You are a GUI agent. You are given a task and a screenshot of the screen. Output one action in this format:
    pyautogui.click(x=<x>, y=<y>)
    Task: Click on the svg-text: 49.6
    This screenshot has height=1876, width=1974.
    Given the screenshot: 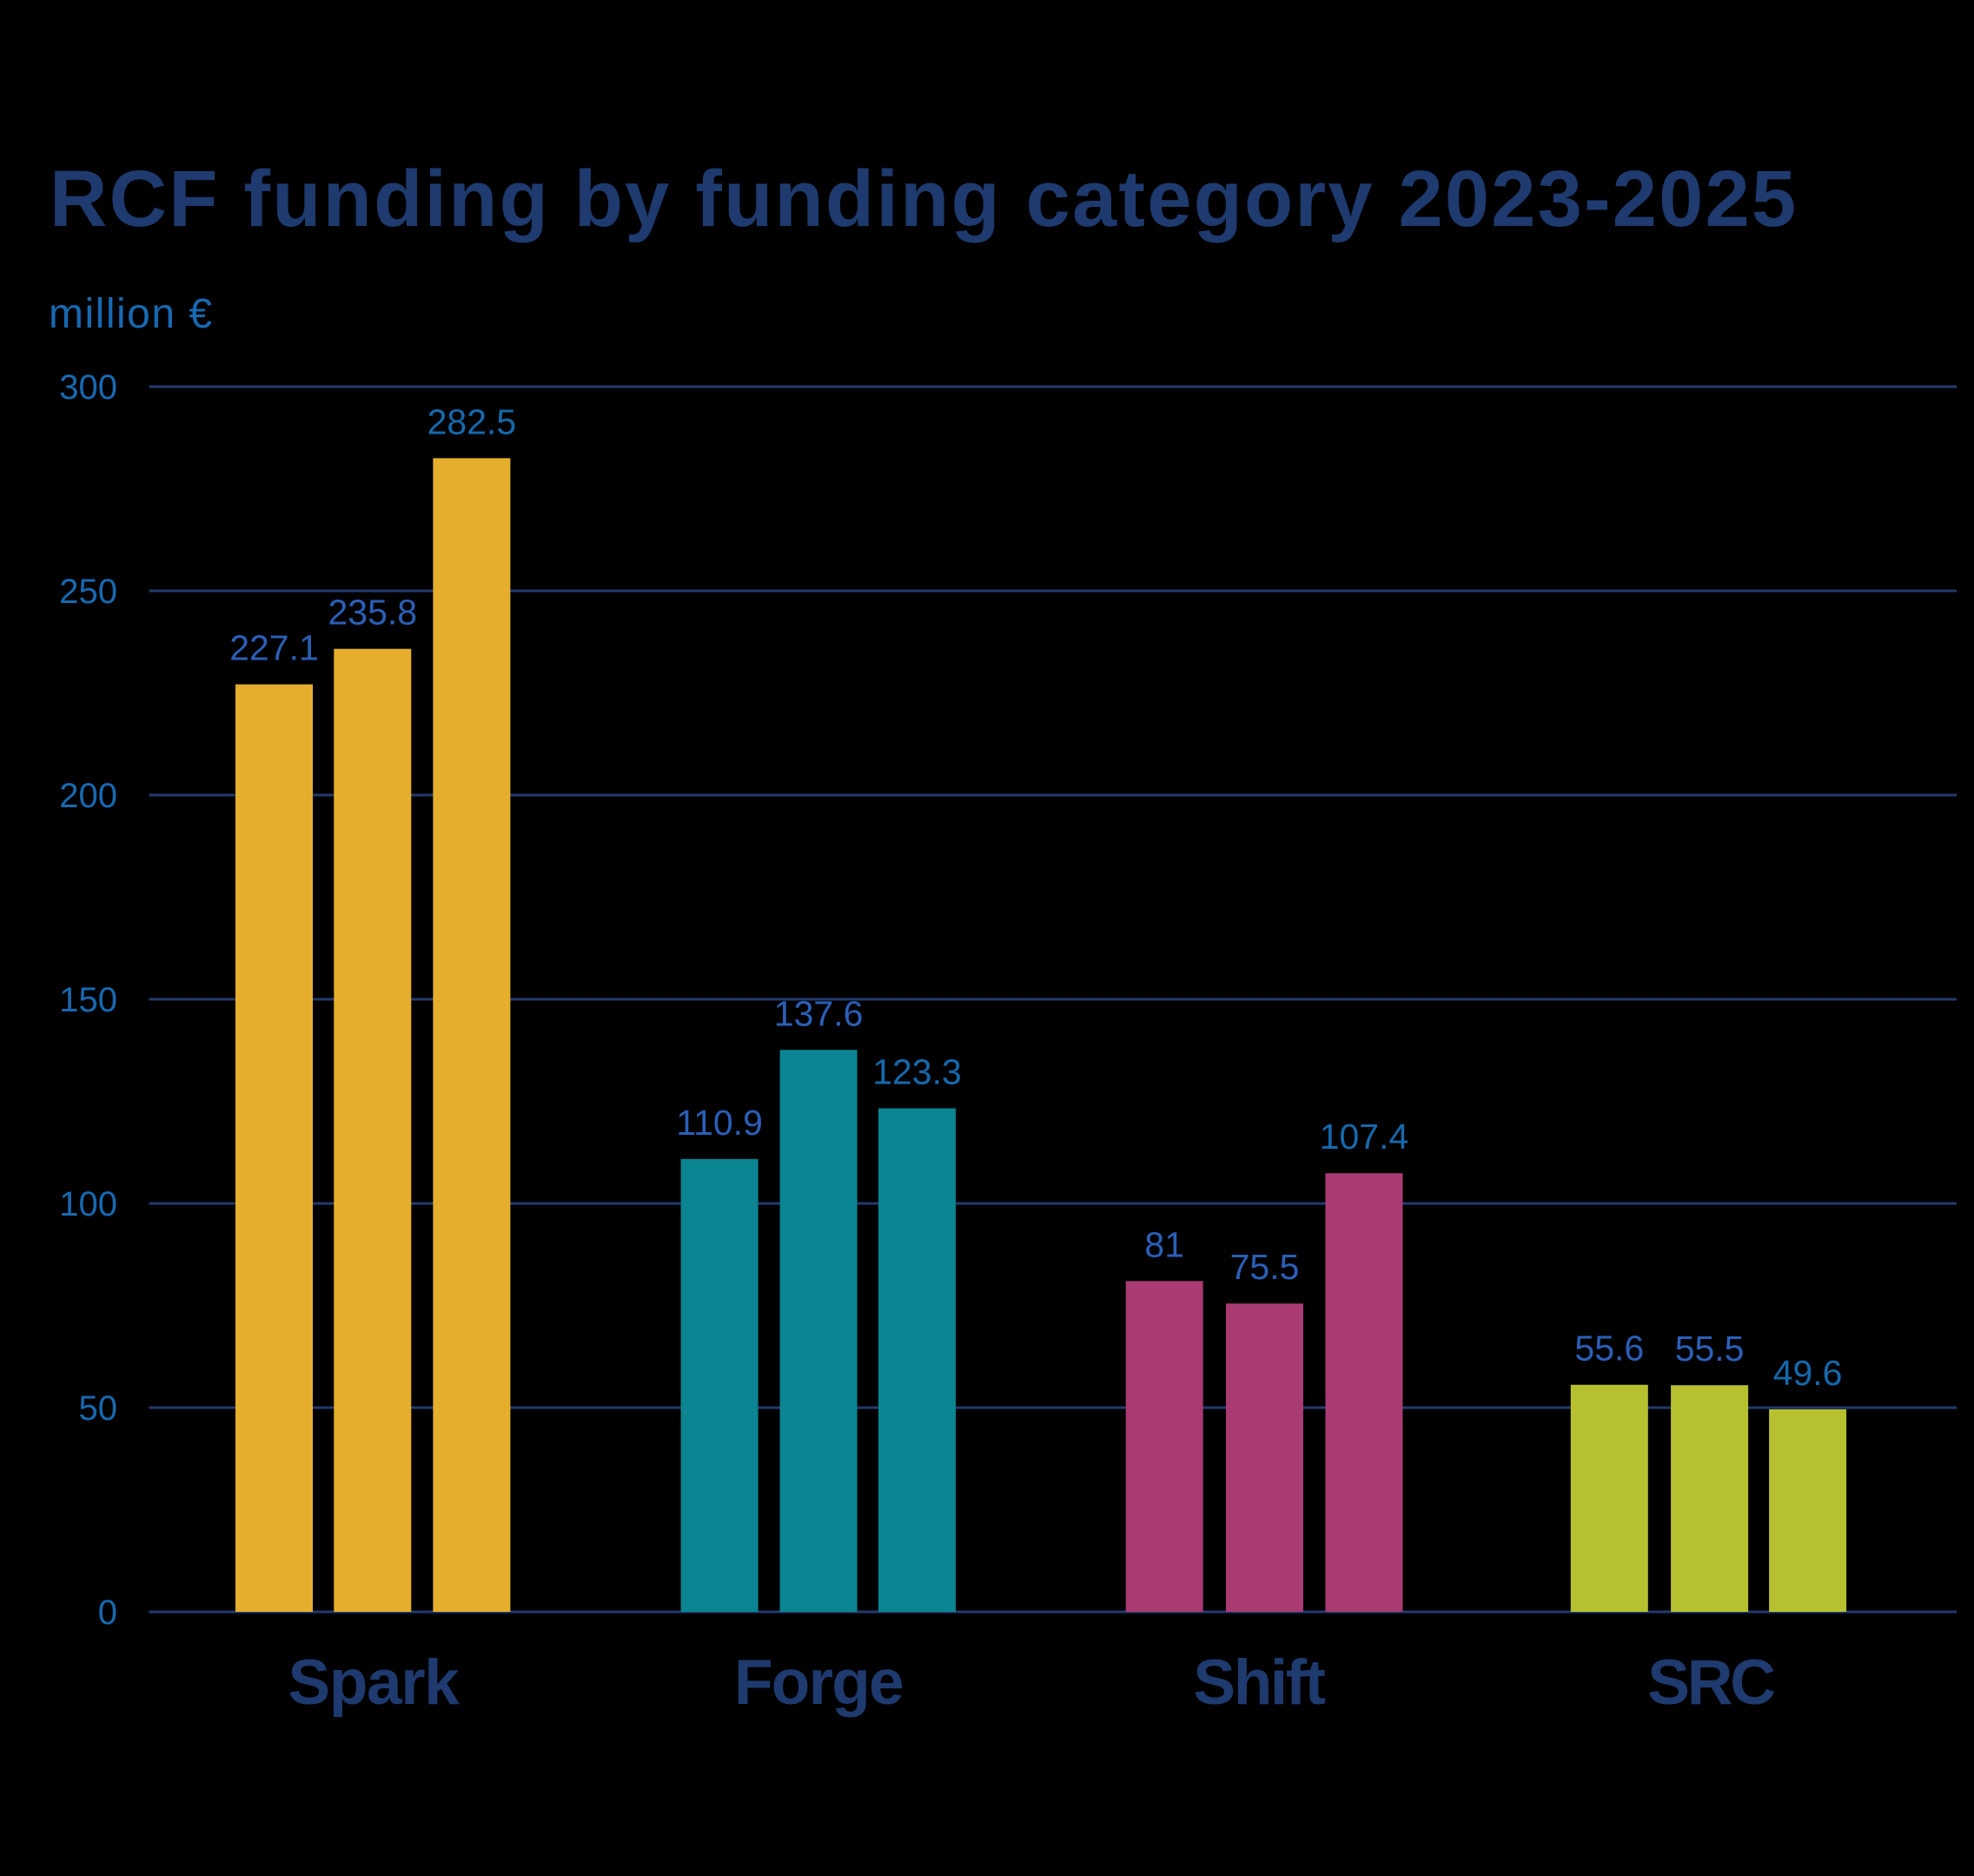 What is the action you would take?
    pyautogui.click(x=1808, y=1373)
    